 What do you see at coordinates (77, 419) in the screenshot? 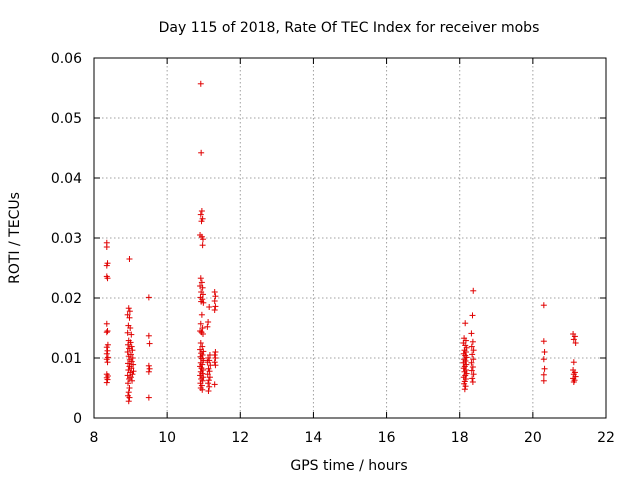
I see `y-tick-label: 0` at bounding box center [77, 419].